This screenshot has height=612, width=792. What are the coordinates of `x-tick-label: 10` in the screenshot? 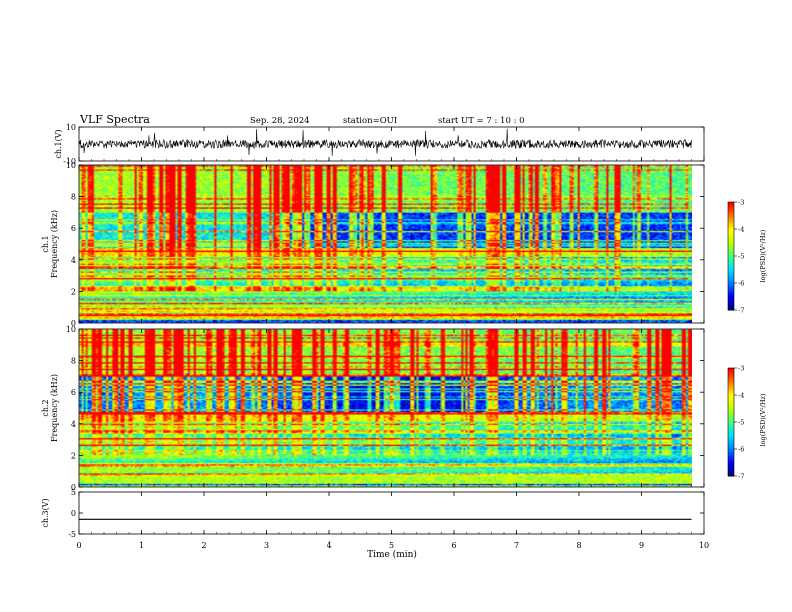 It's located at (704, 545).